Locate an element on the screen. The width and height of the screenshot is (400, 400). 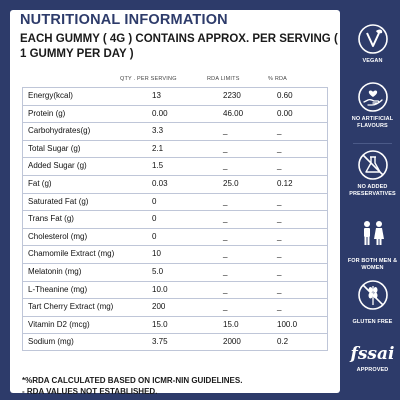
badge-fssai: fssai APPROVED is located at coordinates (372, 359).